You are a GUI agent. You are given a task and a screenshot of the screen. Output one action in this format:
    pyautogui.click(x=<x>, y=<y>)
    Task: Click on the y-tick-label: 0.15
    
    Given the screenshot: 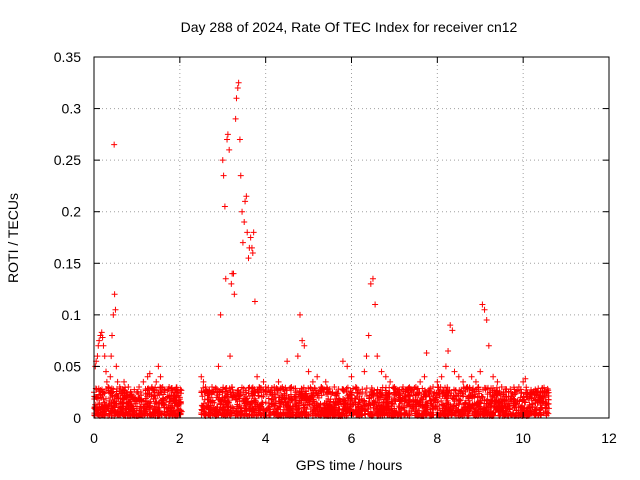 What is the action you would take?
    pyautogui.click(x=67, y=263)
    